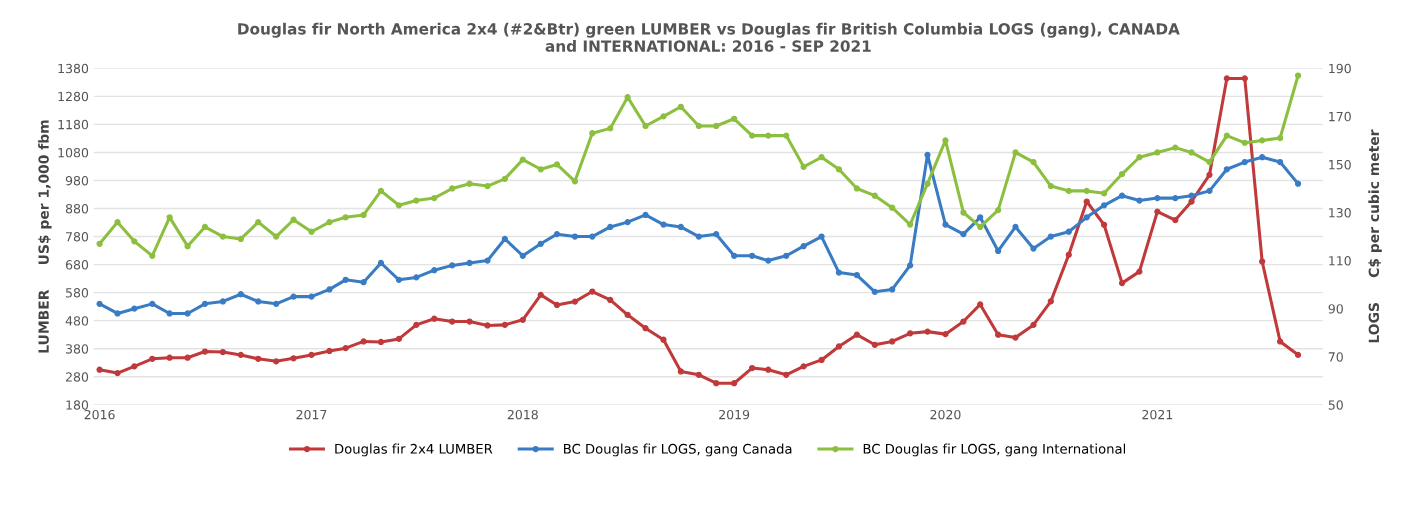 This screenshot has height=506, width=1421. I want to click on y2-tick-label: 190, so click(1340, 68).